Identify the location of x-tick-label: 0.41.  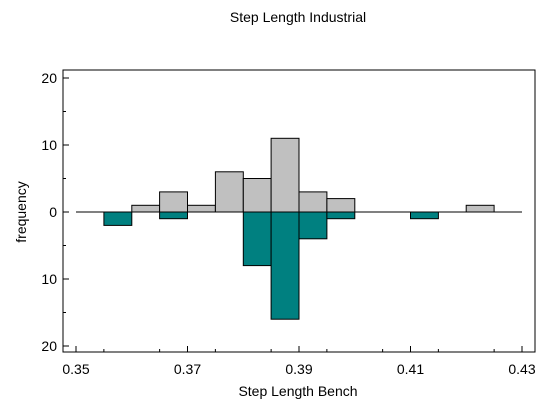
(410, 369).